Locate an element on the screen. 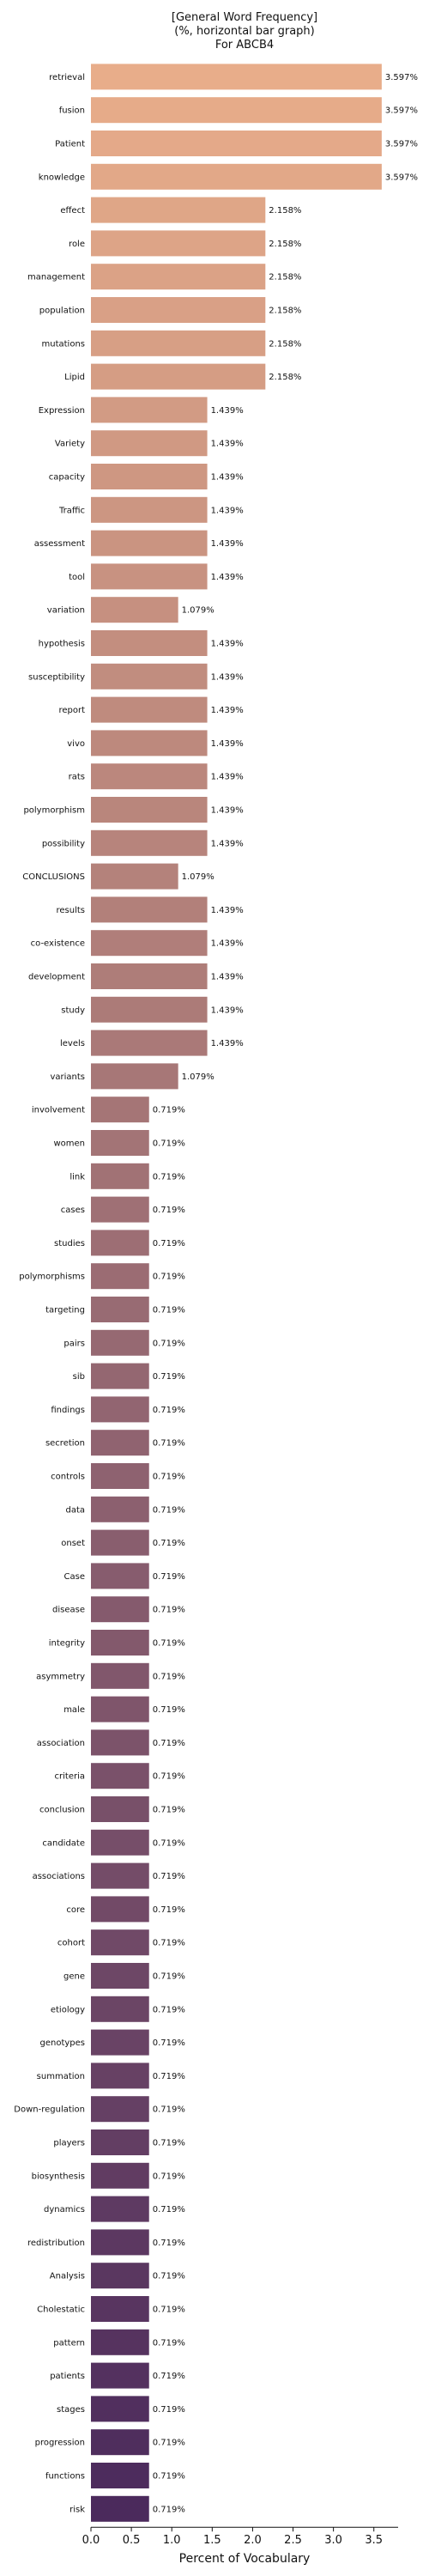 The height and width of the screenshot is (2576, 429). bar-CONCLUSIONS is located at coordinates (134, 876).